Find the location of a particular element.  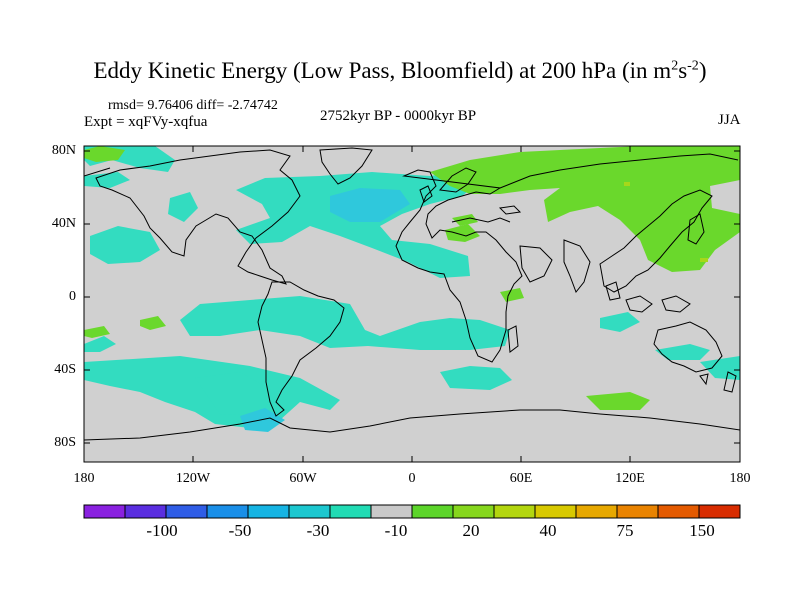

positive-strong-specks is located at coordinates (666, 222).